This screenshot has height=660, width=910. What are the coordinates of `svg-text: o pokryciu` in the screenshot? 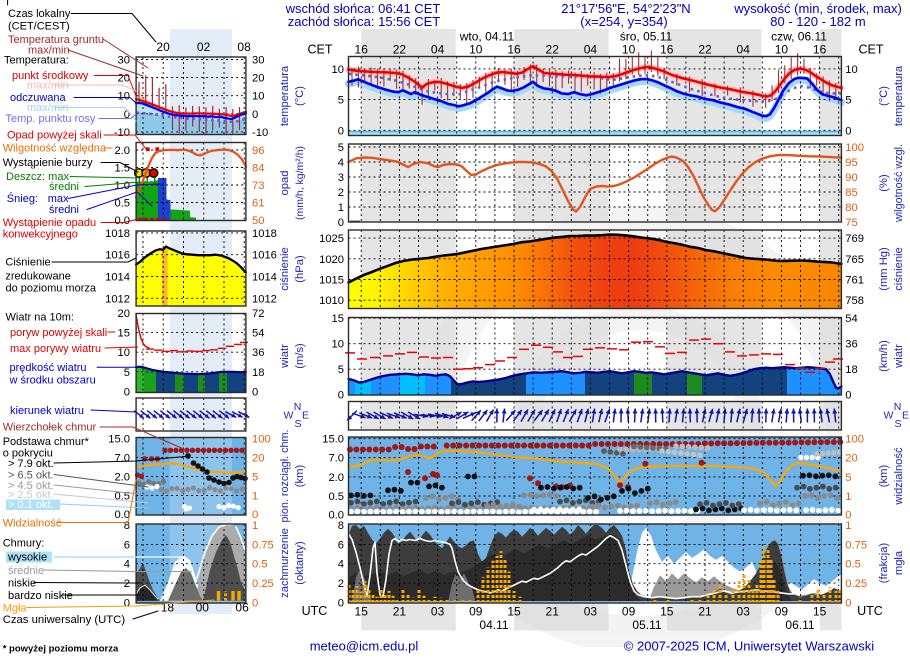 It's located at (28, 454).